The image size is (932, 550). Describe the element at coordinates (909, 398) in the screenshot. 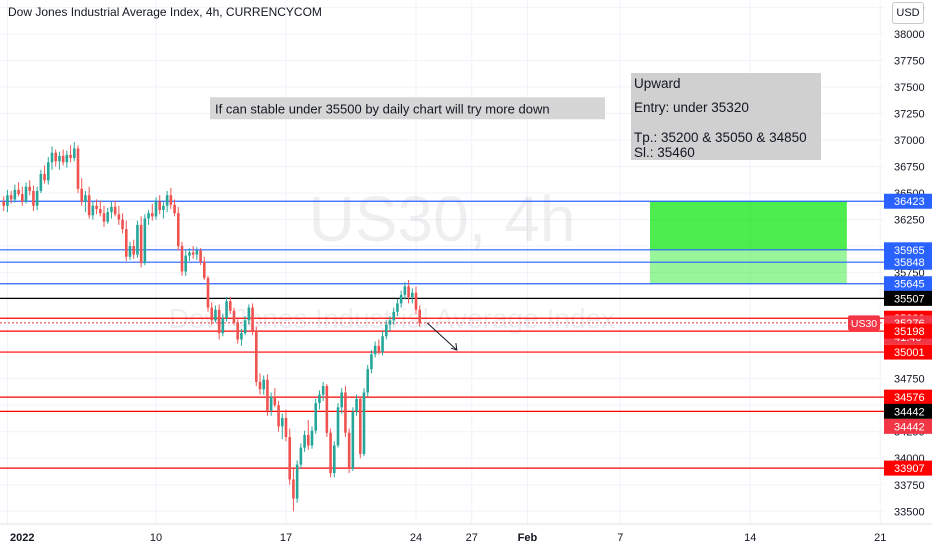

I see `price-label-text: 34576` at that location.